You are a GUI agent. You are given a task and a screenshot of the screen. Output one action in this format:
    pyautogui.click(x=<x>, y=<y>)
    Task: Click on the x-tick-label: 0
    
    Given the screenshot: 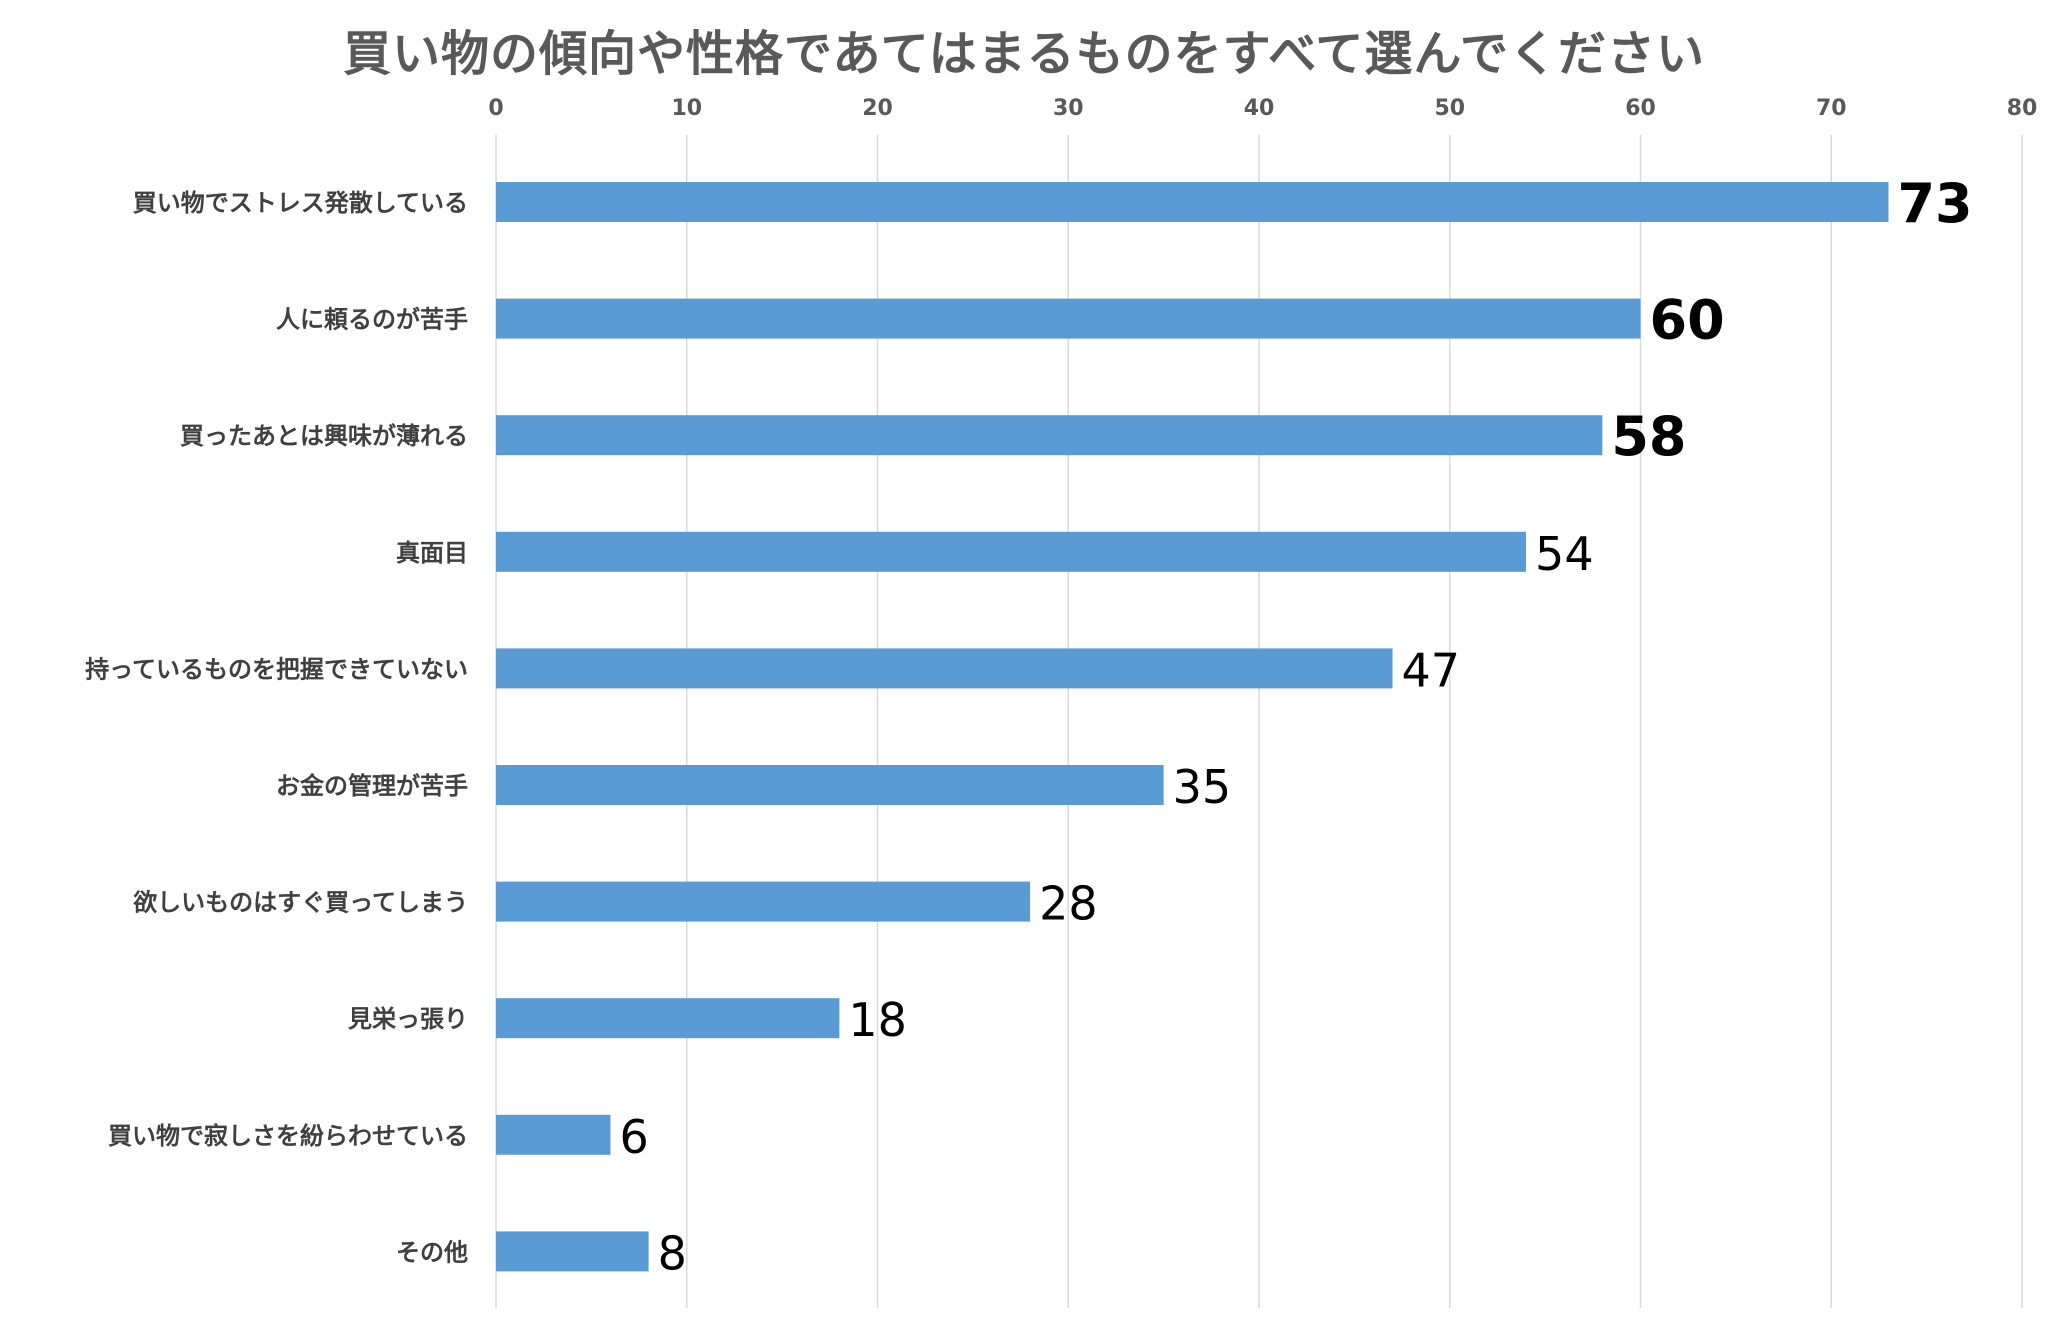 What is the action you would take?
    pyautogui.click(x=495, y=108)
    